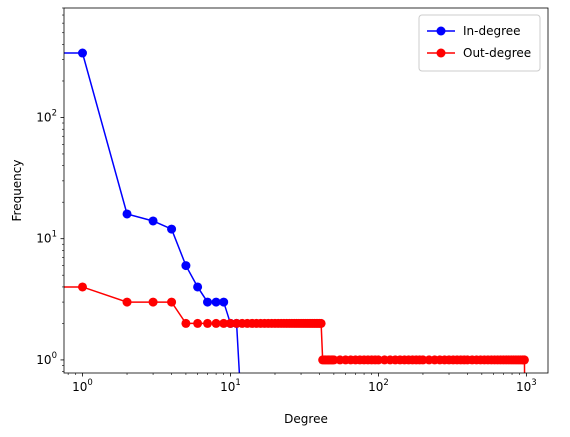 Image resolution: width=570 pixels, height=437 pixels. I want to click on legend-label: Out-degree, so click(497, 53).